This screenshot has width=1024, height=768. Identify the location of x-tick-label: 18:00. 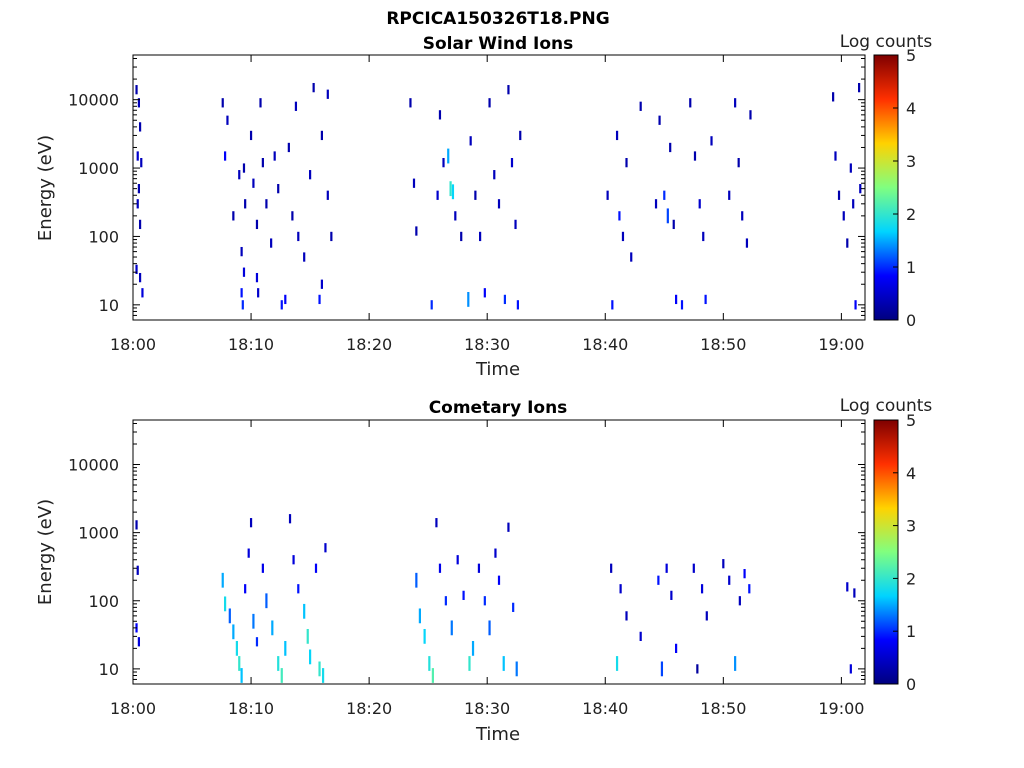
(133, 708).